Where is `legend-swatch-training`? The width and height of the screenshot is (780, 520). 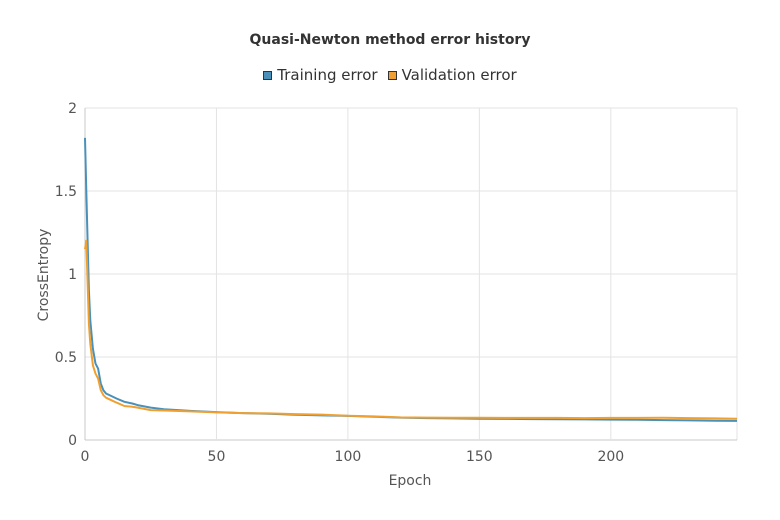
legend-swatch-training is located at coordinates (268, 75).